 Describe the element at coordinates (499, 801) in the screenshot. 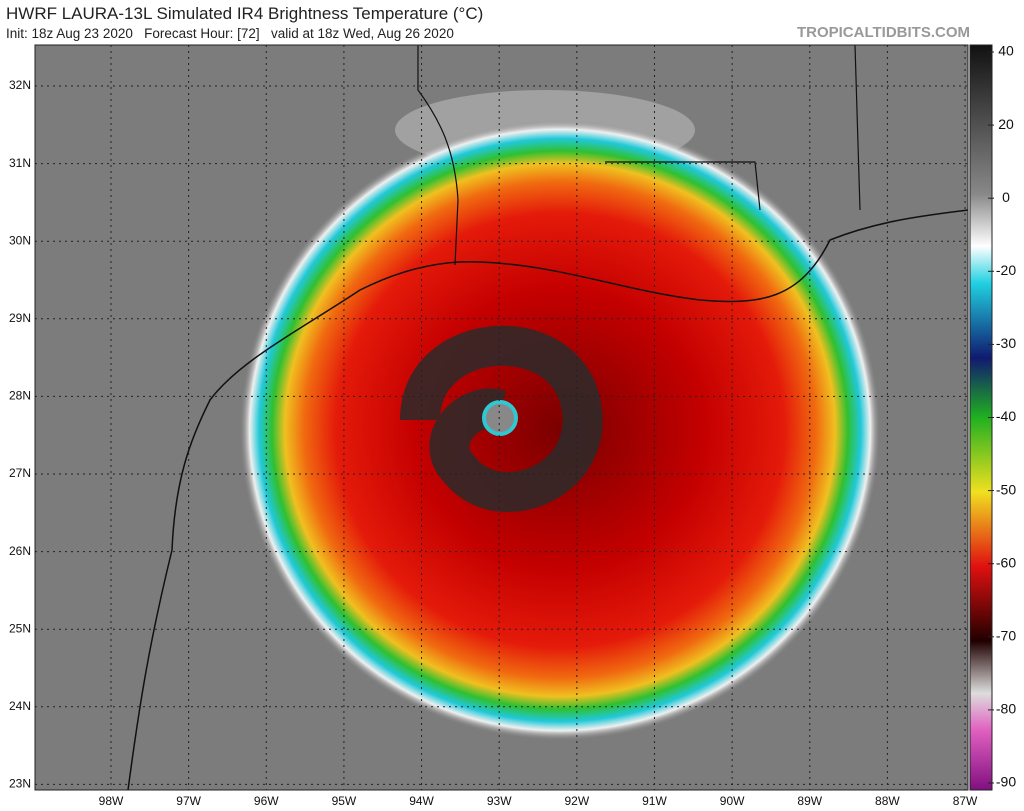

I see `lon-label: 93W` at that location.